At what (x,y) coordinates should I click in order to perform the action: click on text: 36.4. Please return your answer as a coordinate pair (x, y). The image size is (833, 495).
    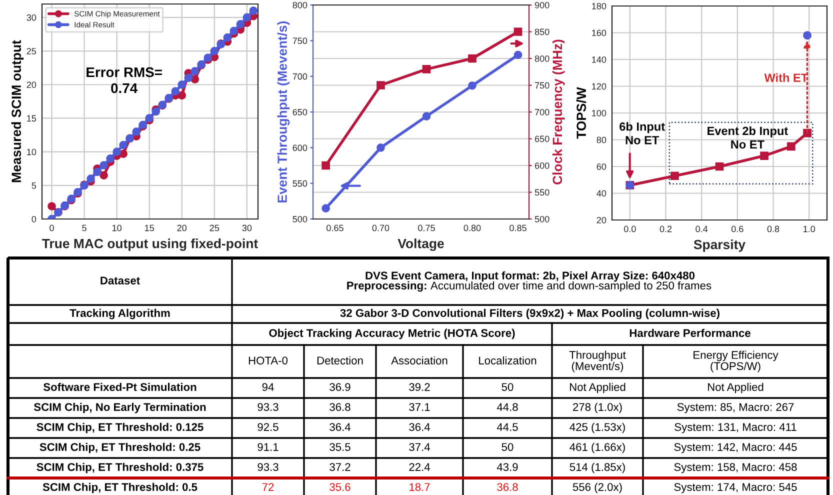
    Looking at the image, I should click on (419, 427).